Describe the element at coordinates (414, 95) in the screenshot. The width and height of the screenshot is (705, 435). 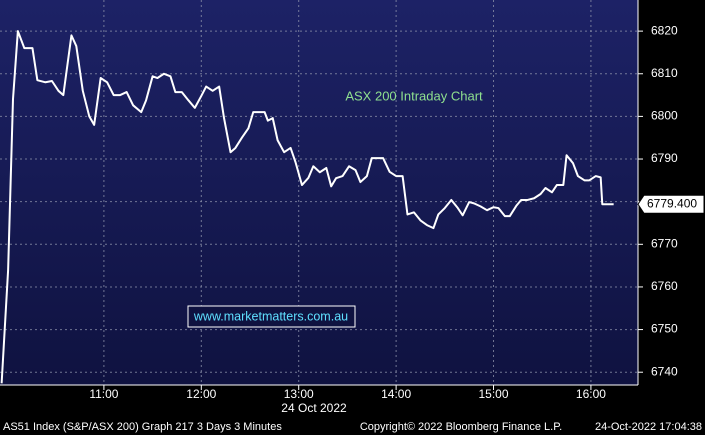
I see `chart-title: ASX 200 Intraday Chart` at that location.